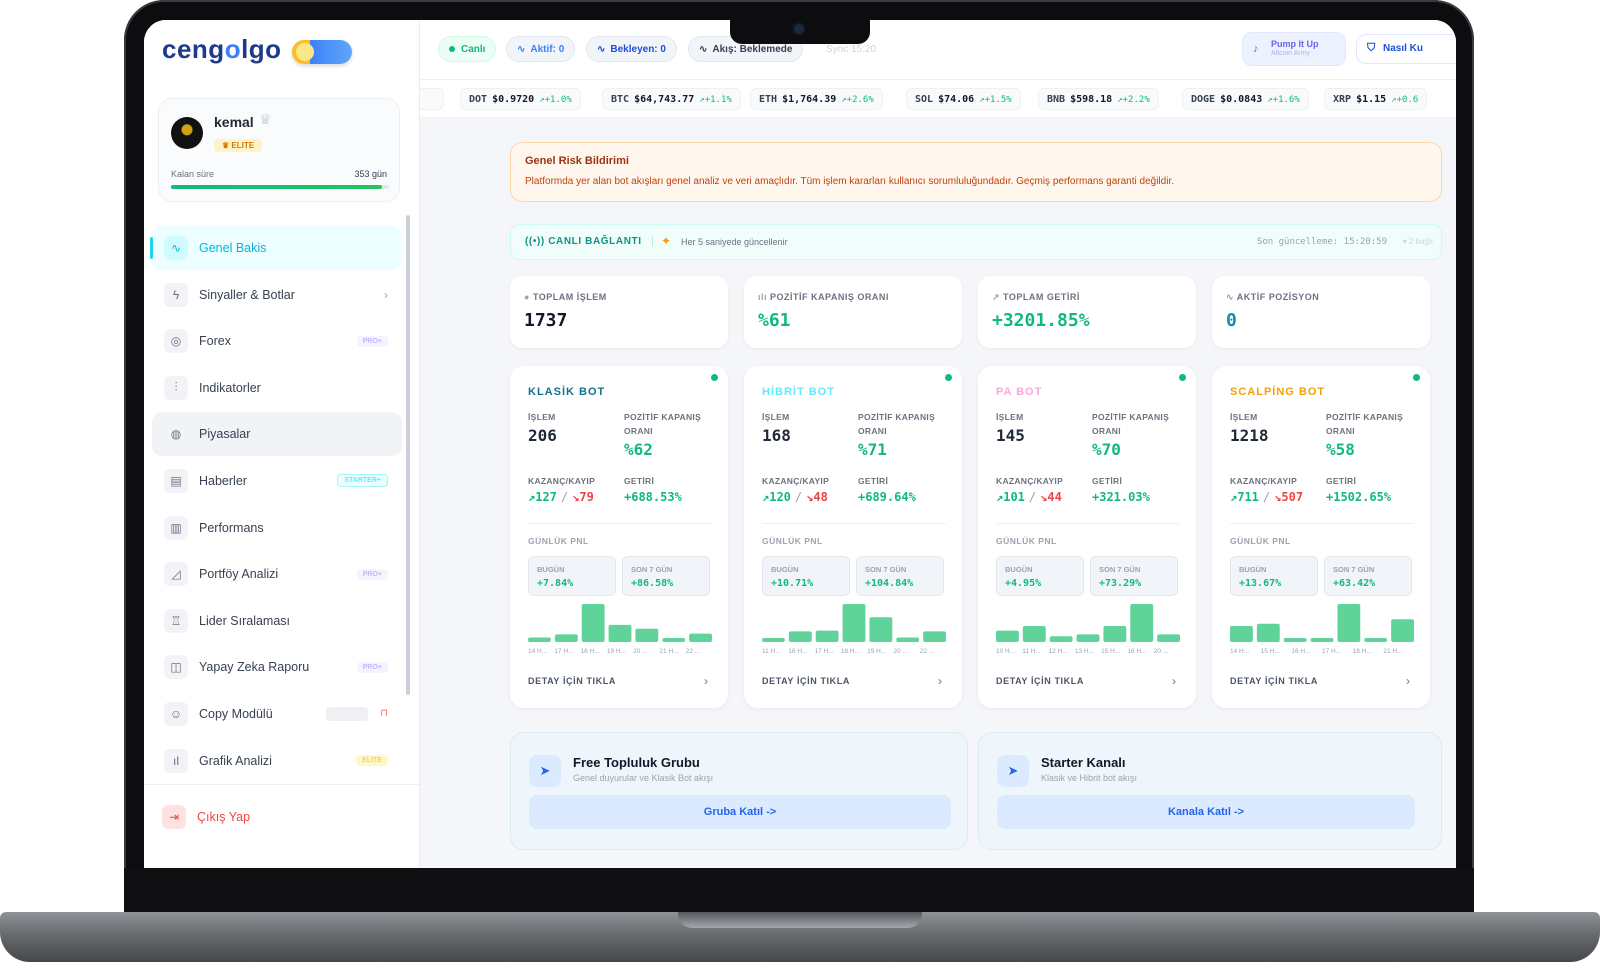  What do you see at coordinates (277, 714) in the screenshot?
I see `sidebar-item-copy-mod-l: ☺ Copy Modülü ⊓` at bounding box center [277, 714].